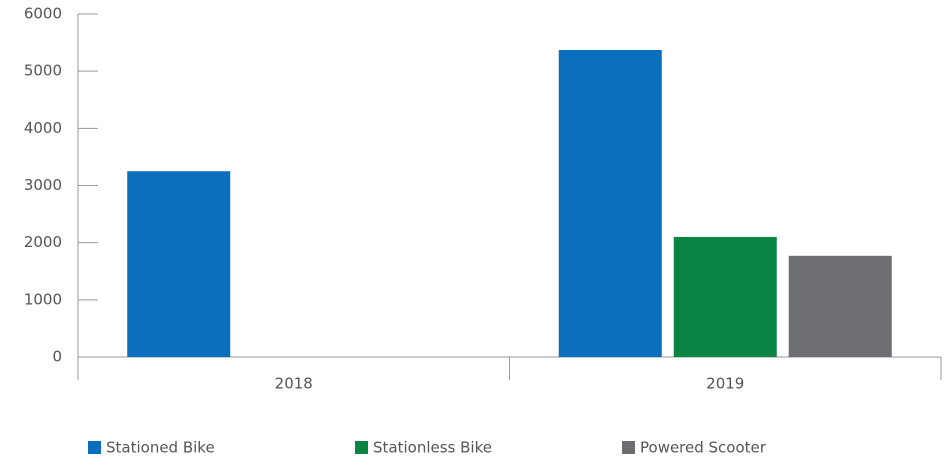  Describe the element at coordinates (43, 299) in the screenshot. I see `y-tick-label: 1000` at that location.